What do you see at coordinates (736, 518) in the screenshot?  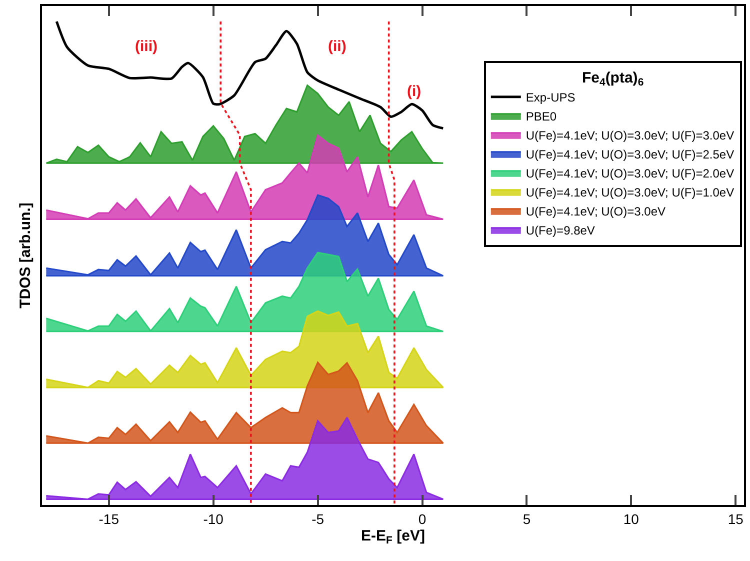 I see `x-tick-label: 15` at bounding box center [736, 518].